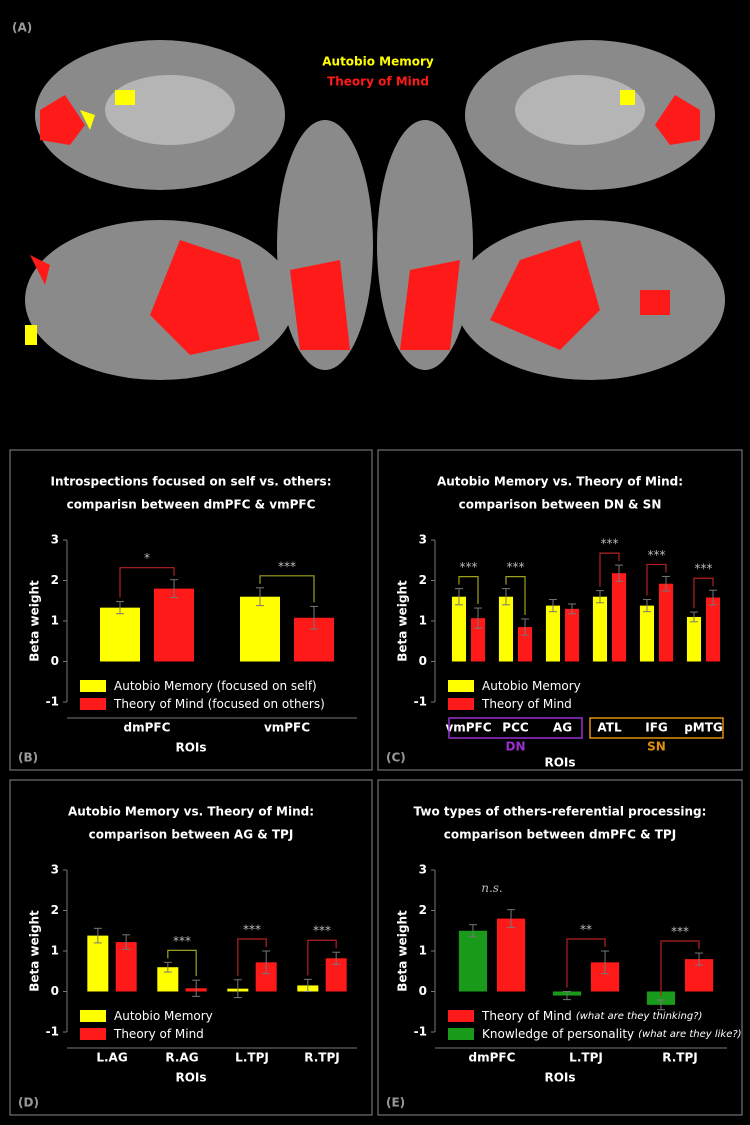 Image resolution: width=750 pixels, height=1125 pixels. Describe the element at coordinates (492, 888) in the screenshot. I see `significance-label: n.s.` at that location.